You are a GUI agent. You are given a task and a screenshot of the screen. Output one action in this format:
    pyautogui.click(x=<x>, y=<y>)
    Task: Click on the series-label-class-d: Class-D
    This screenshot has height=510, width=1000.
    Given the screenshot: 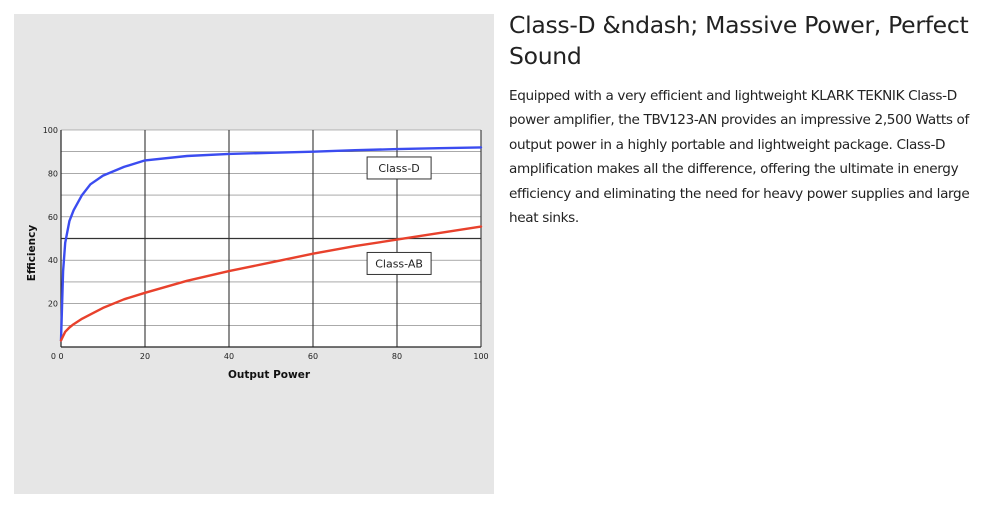 What is the action you would take?
    pyautogui.click(x=398, y=168)
    